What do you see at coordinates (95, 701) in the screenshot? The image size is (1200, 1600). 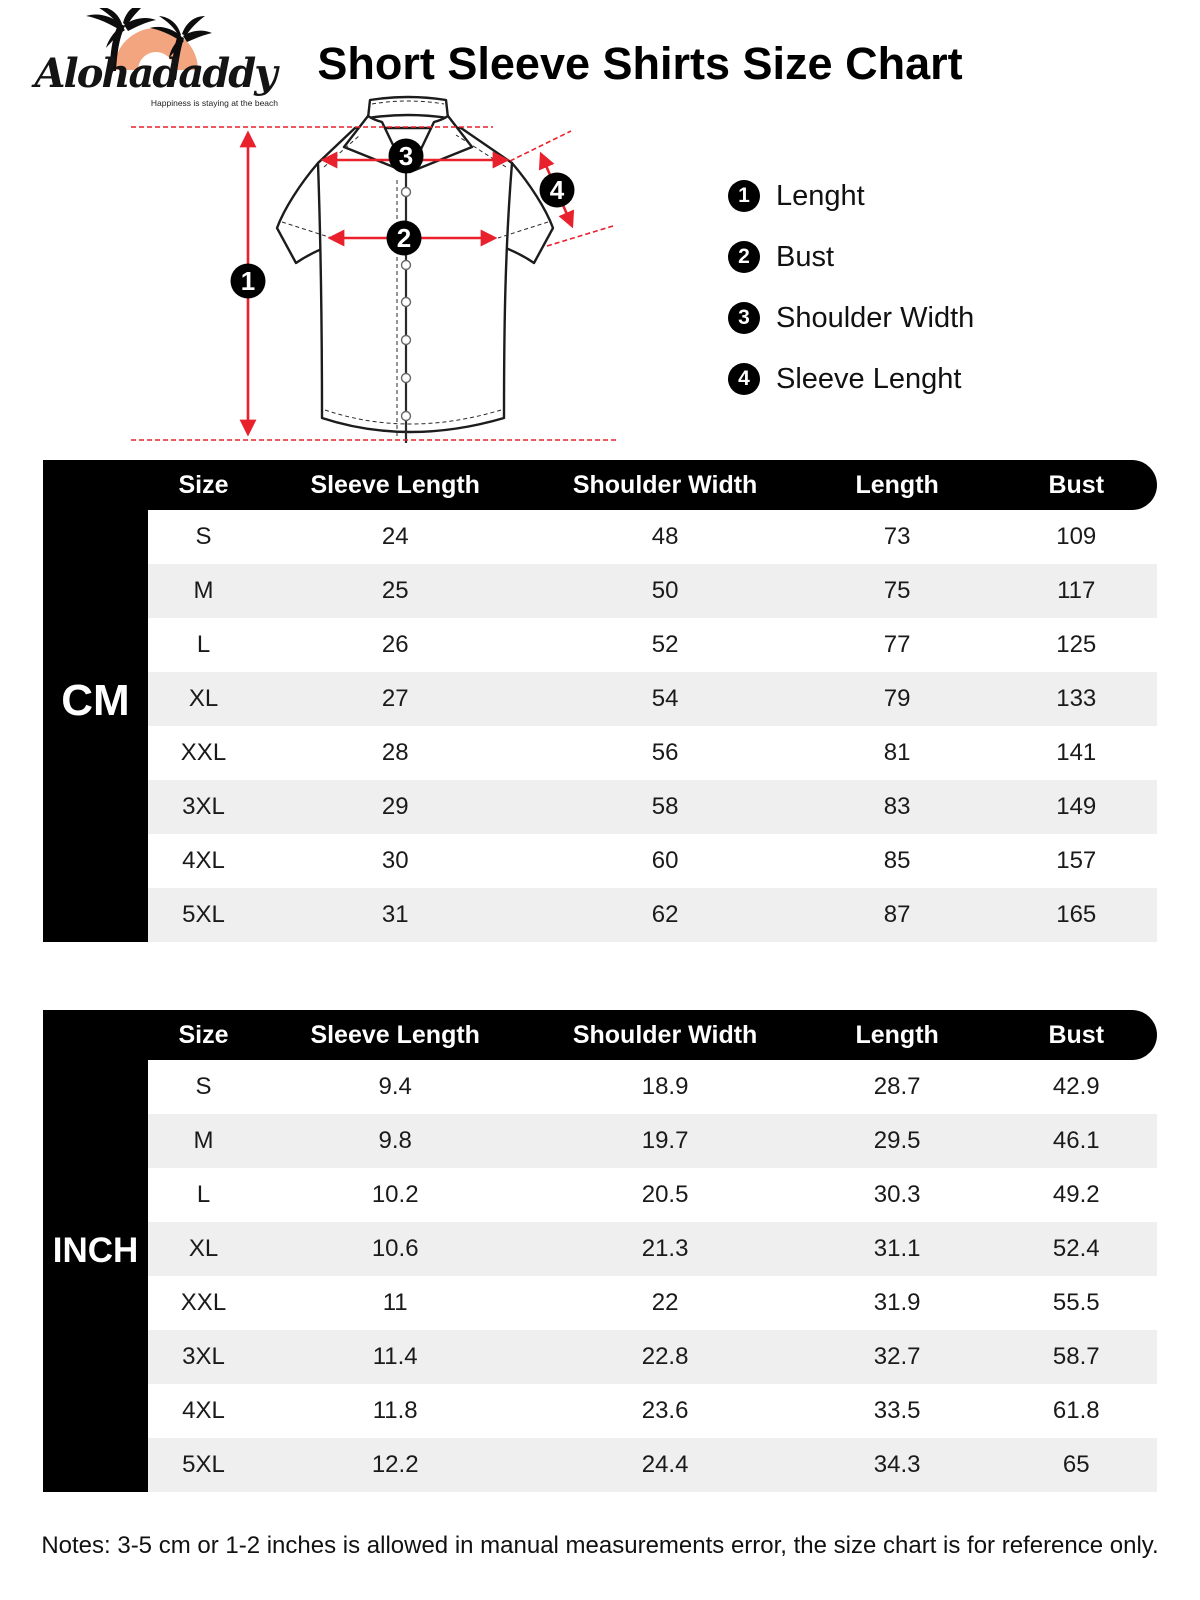 I see `cm-unit-label: CM` at bounding box center [95, 701].